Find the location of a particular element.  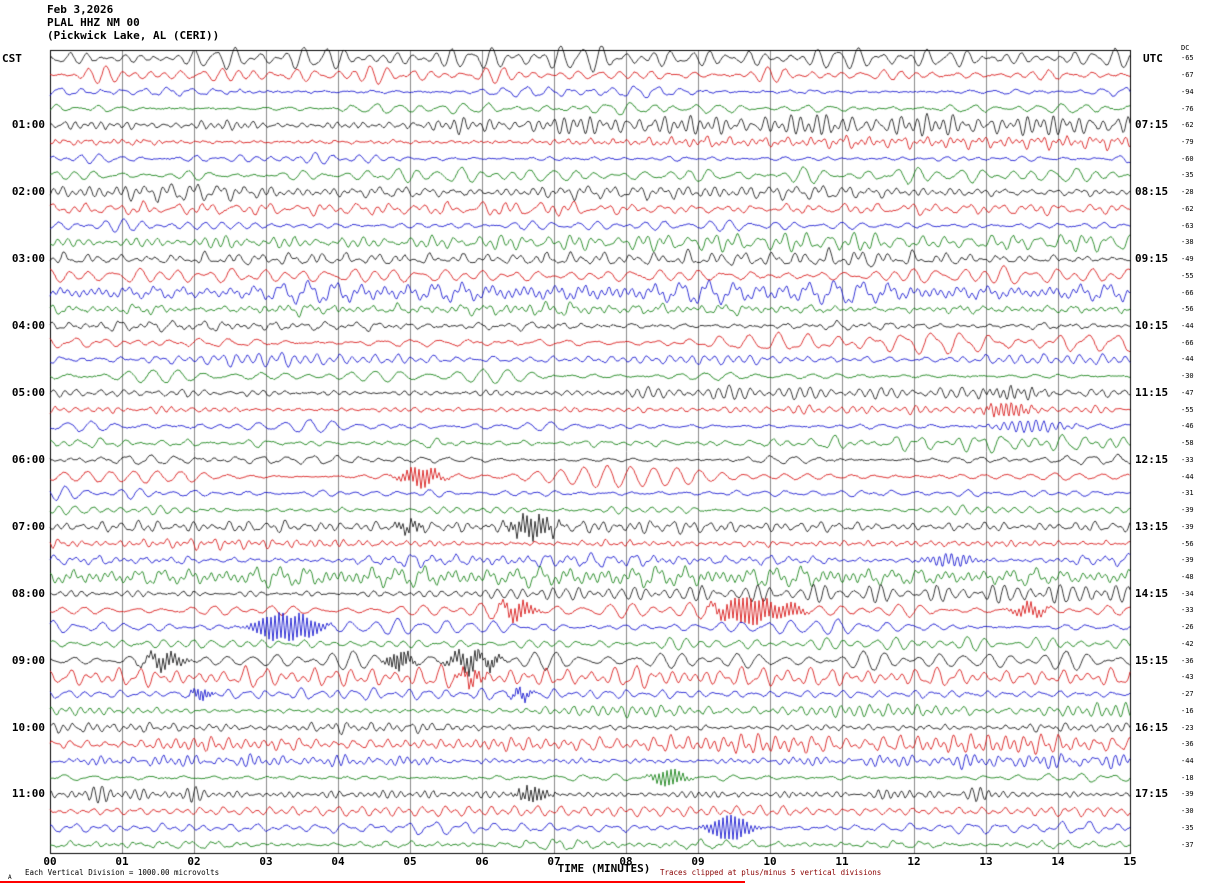

header-station: PLAL HHZ NM 00 is located at coordinates (93, 22).